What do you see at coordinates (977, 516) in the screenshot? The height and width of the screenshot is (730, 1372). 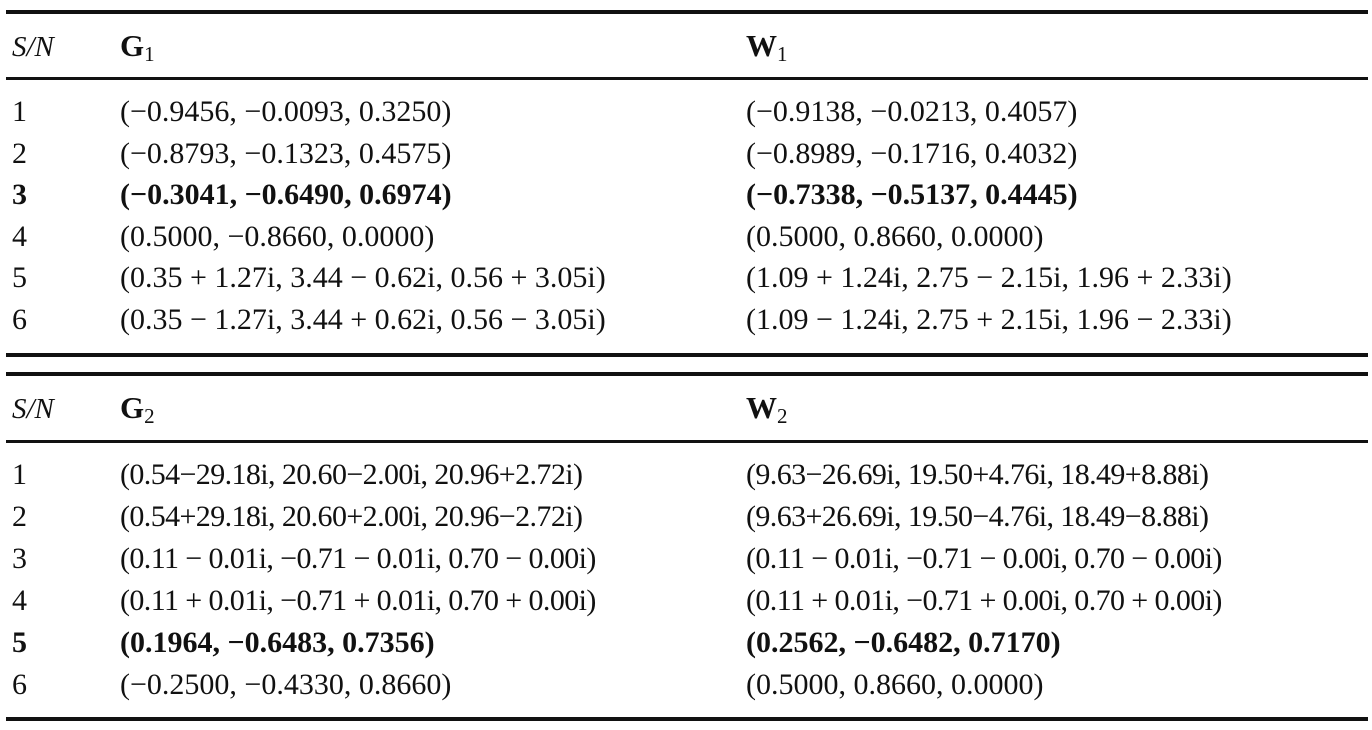 I see `w2-vector: (9.63+26.69i, 19.50−4.76i, 18.49−8.88i)` at bounding box center [977, 516].